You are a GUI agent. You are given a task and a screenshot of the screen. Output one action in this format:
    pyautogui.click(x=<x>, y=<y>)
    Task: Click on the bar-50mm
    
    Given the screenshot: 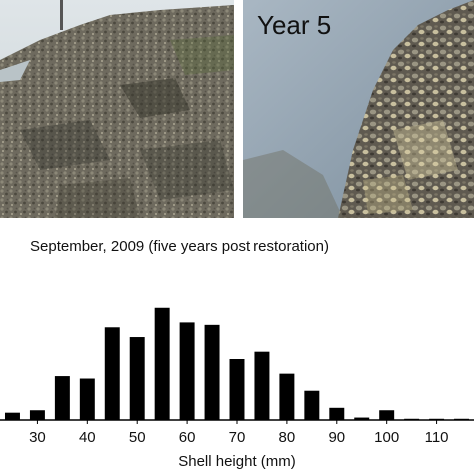 What is the action you would take?
    pyautogui.click(x=137, y=378)
    